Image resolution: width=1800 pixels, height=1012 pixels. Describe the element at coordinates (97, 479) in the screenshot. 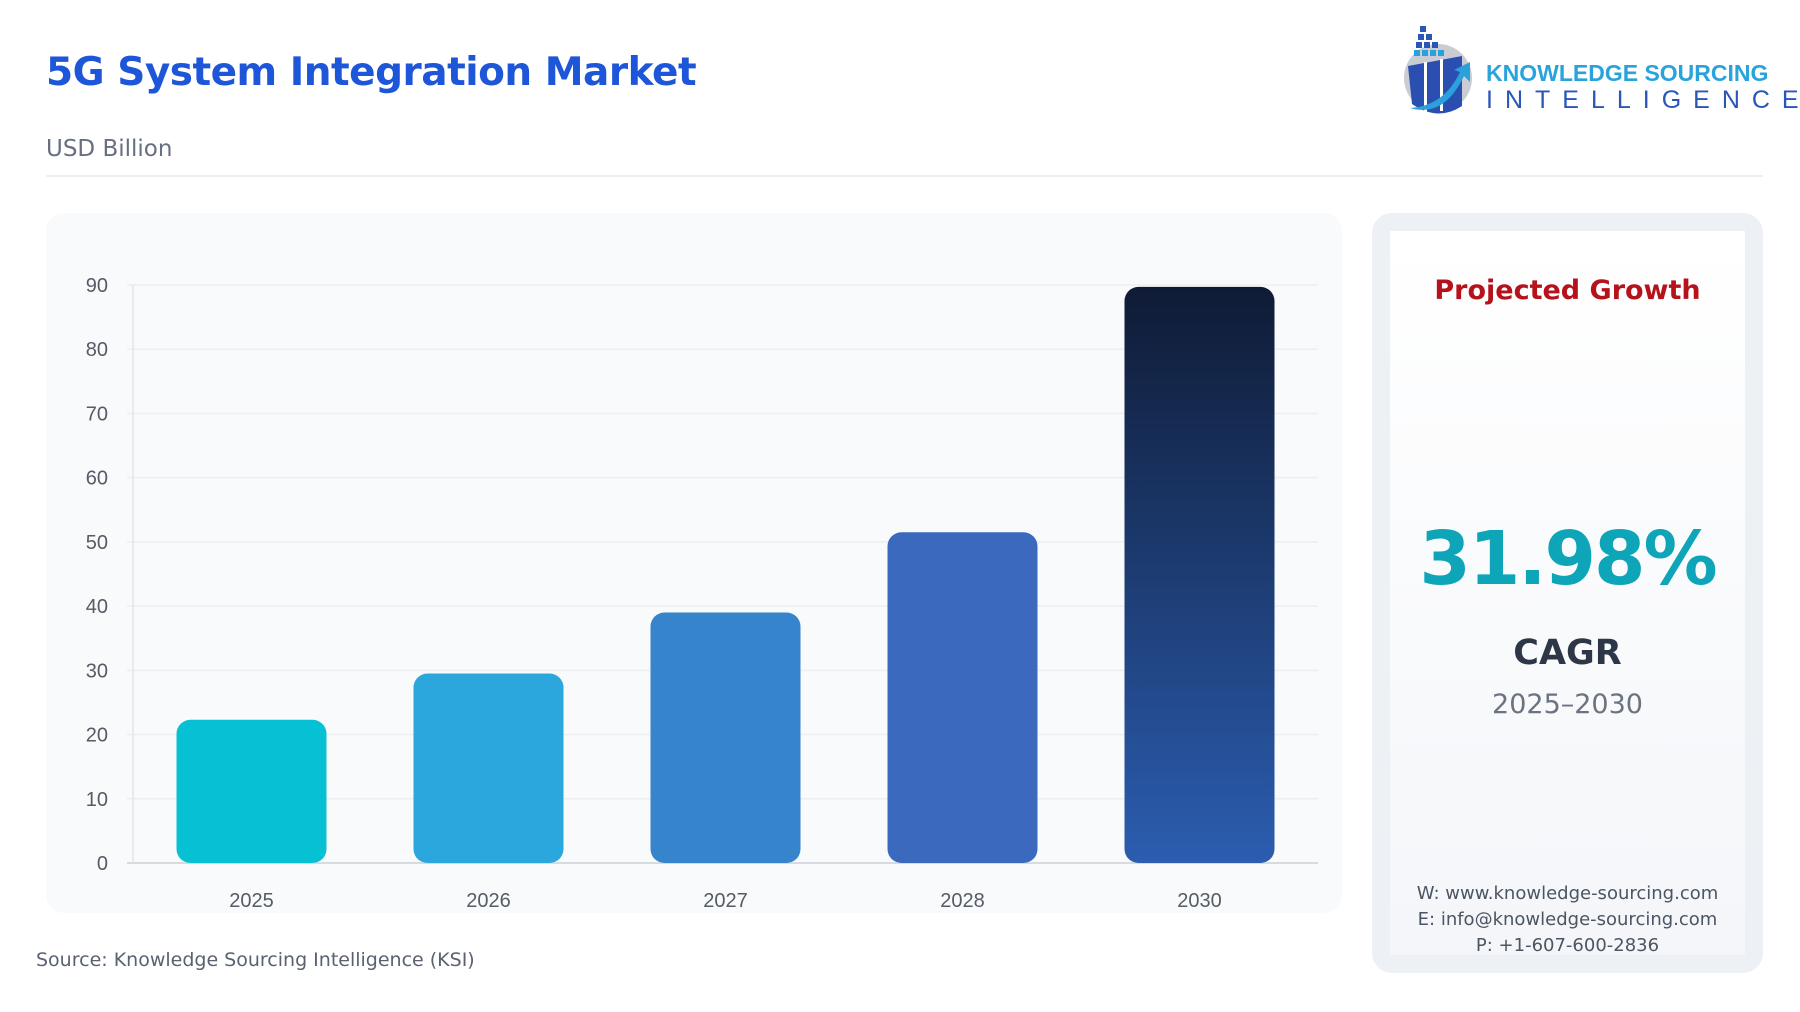

I see `y-tick-label: 60` at that location.